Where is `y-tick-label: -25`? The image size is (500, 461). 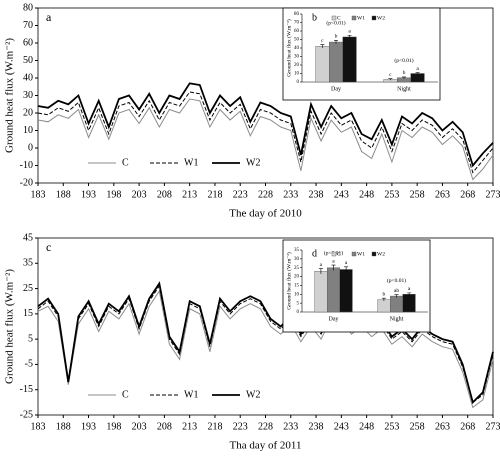 y-tick-label: -25 is located at coordinates (26, 414).